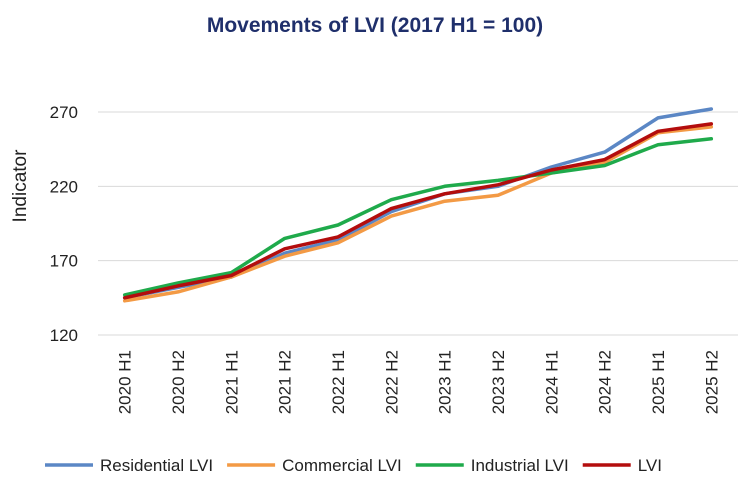  What do you see at coordinates (231, 382) in the screenshot?
I see `x-tick-label: 2021 H1` at bounding box center [231, 382].